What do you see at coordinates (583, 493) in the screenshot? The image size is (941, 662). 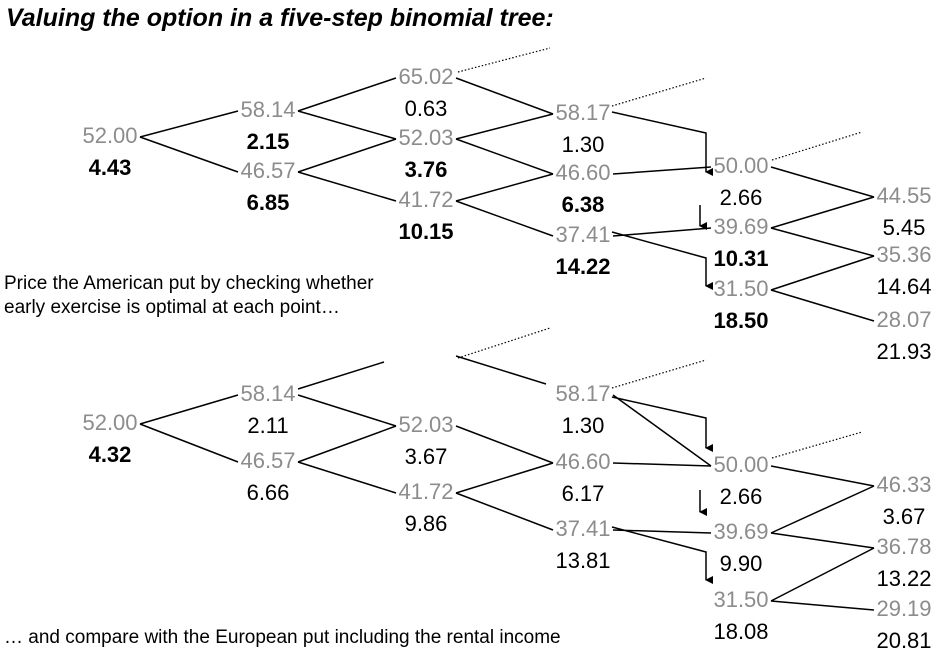 I see `european-node-value: 6.17` at bounding box center [583, 493].